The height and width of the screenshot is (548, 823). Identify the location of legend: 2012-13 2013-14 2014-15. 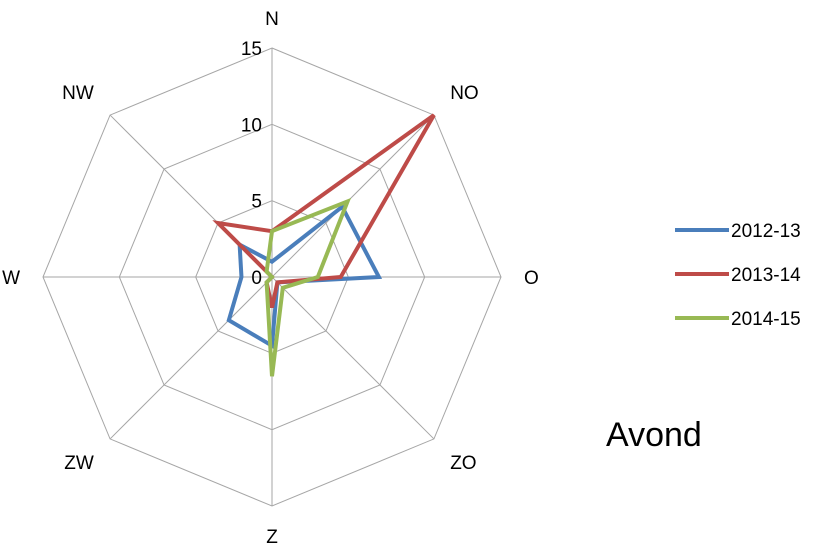
(738, 275).